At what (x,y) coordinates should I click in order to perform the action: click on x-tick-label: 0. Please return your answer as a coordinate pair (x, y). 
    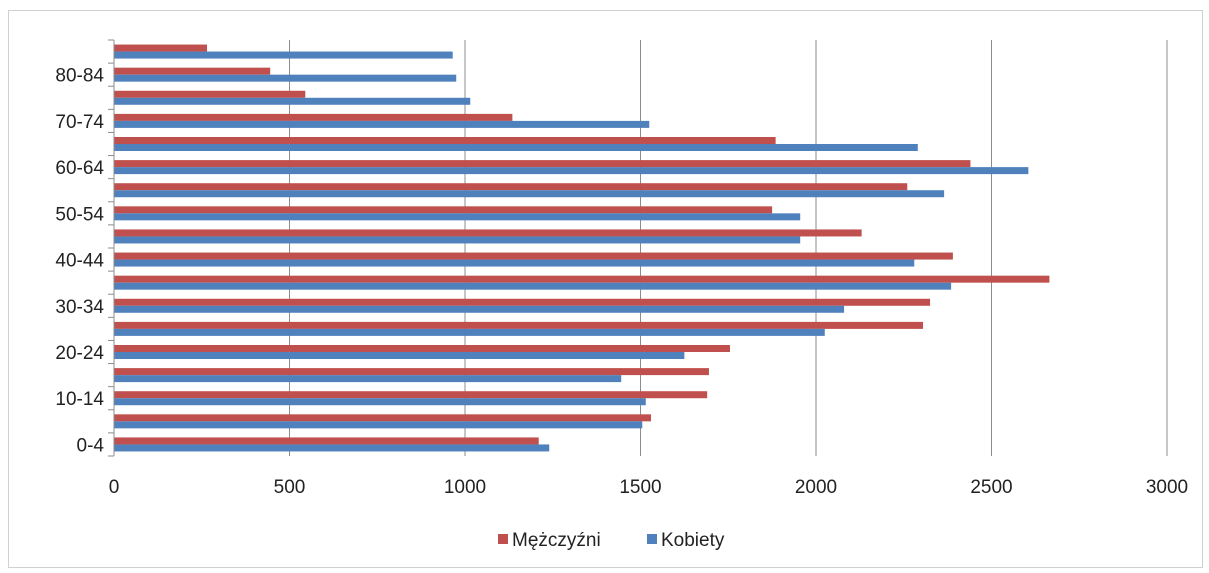
    Looking at the image, I should click on (114, 487).